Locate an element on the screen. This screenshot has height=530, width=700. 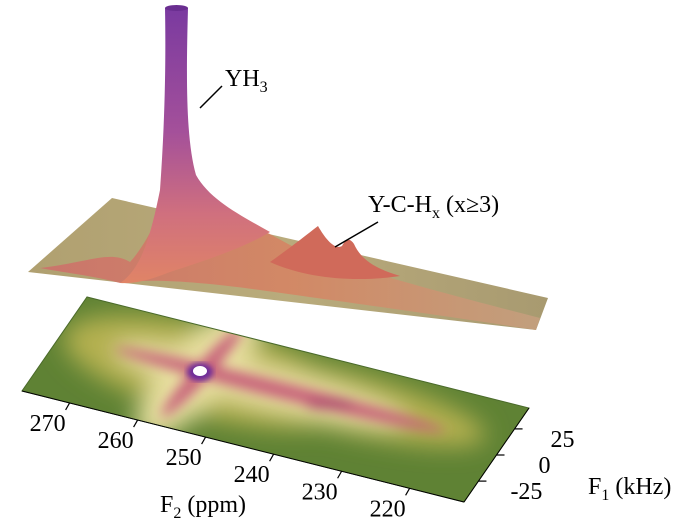
annotation: YH3 is located at coordinates (246, 81).